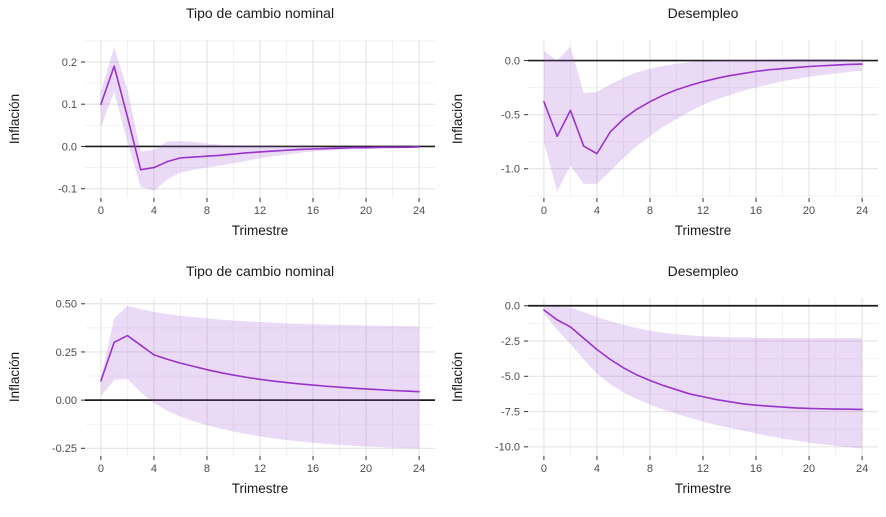 This screenshot has width=886, height=517. I want to click on svg-text: -7.5, so click(510, 412).